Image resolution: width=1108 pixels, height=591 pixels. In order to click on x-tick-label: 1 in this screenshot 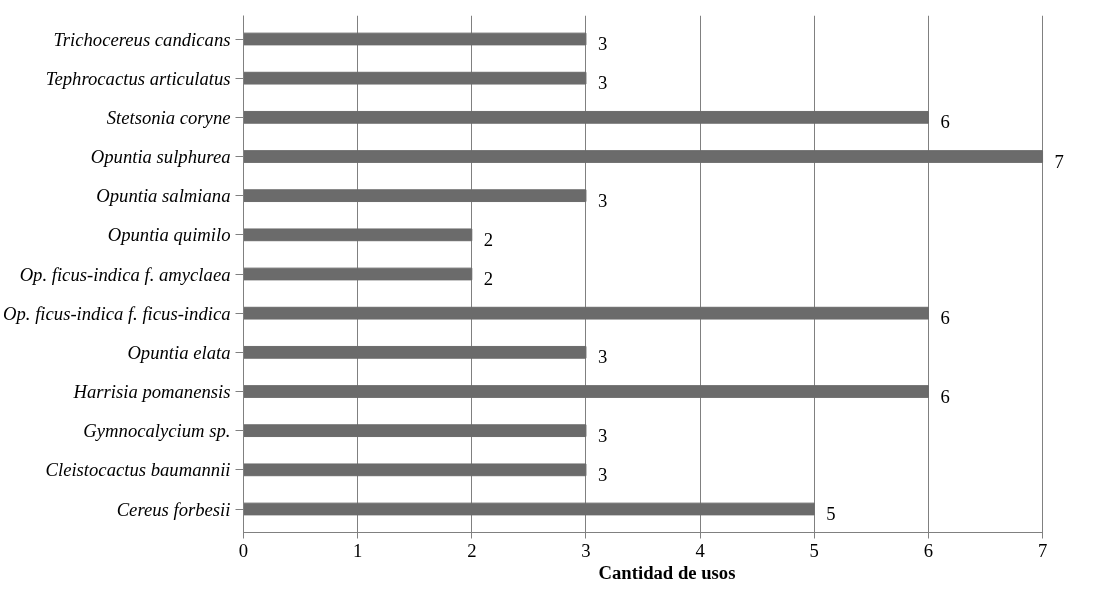, I will do `click(357, 550)`.